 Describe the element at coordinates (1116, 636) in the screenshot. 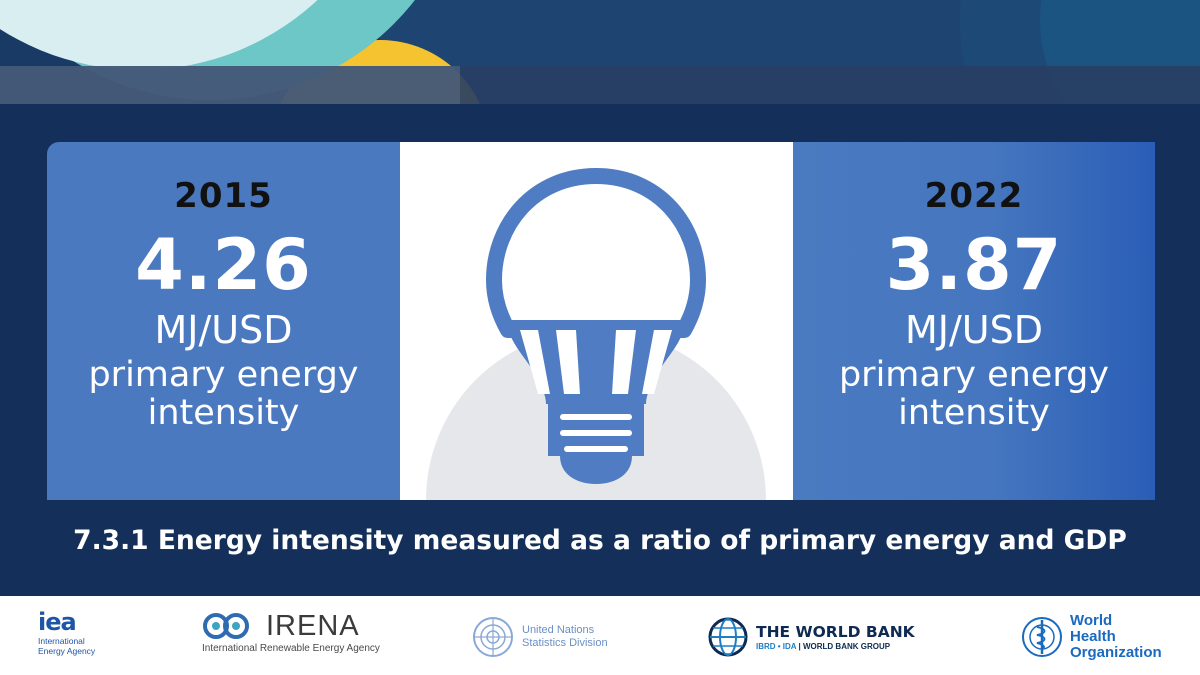

I see `who-logo-text: World Health Organization` at that location.